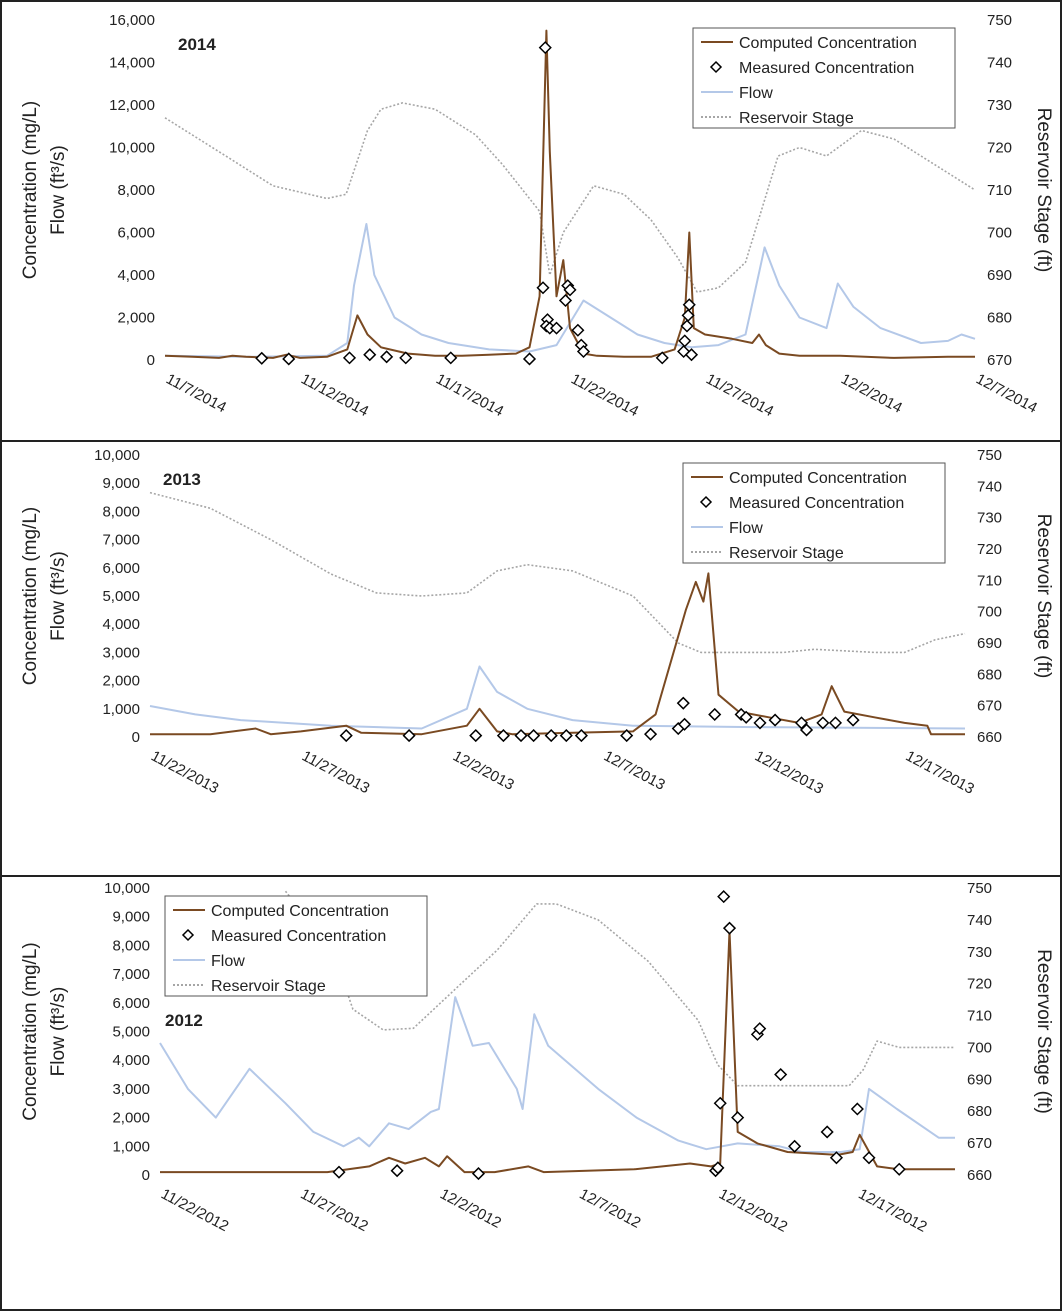 This screenshot has width=1062, height=1311. I want to click on x-tick-label: 11/12/2014, so click(334, 396).